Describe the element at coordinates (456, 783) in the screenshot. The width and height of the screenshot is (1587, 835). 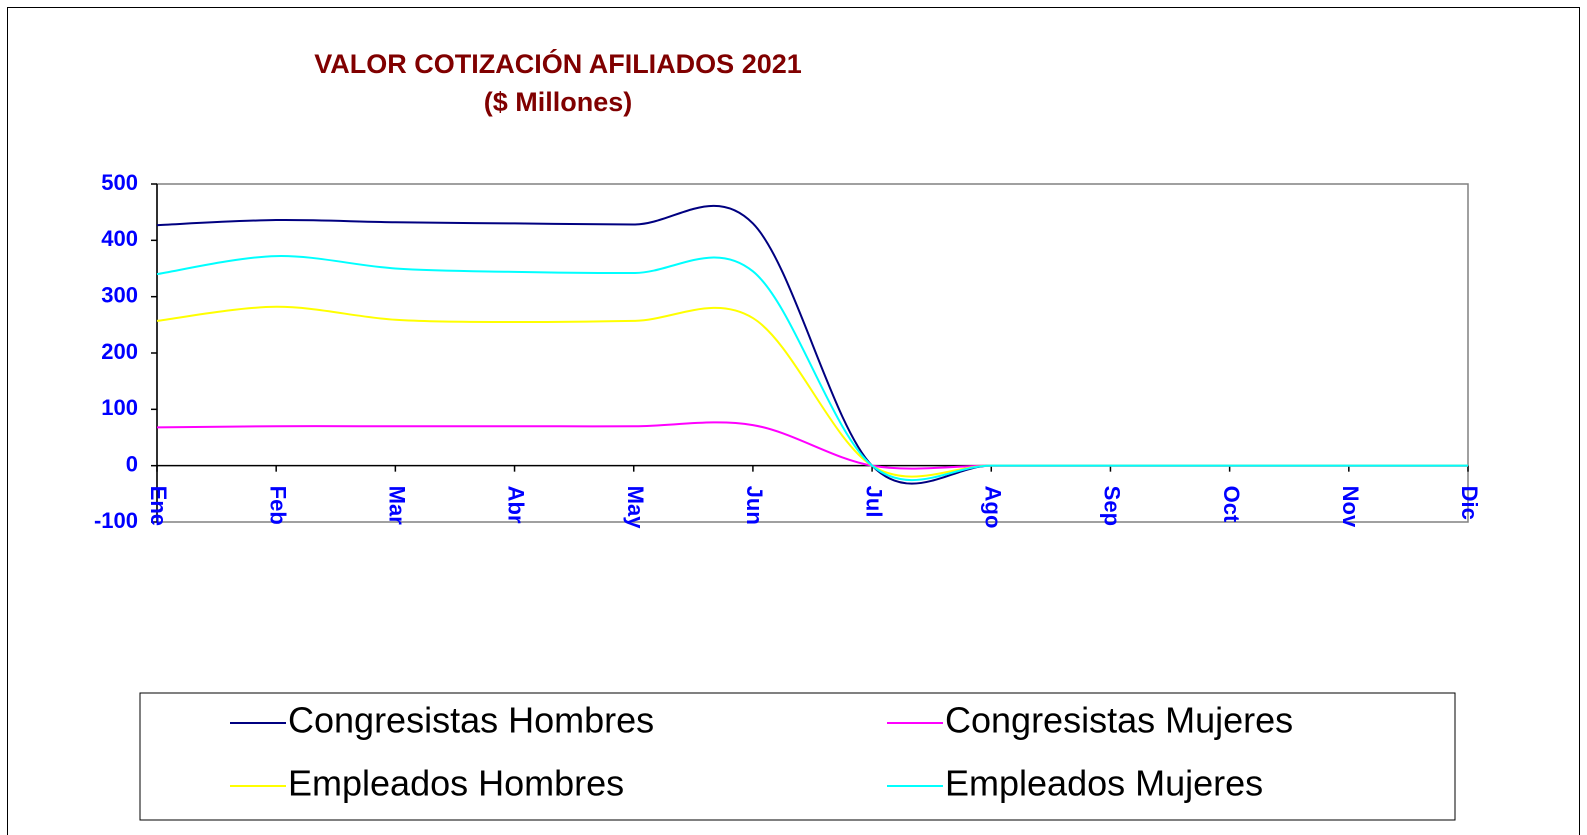
I see `legend-label: Empleados Hombres` at that location.